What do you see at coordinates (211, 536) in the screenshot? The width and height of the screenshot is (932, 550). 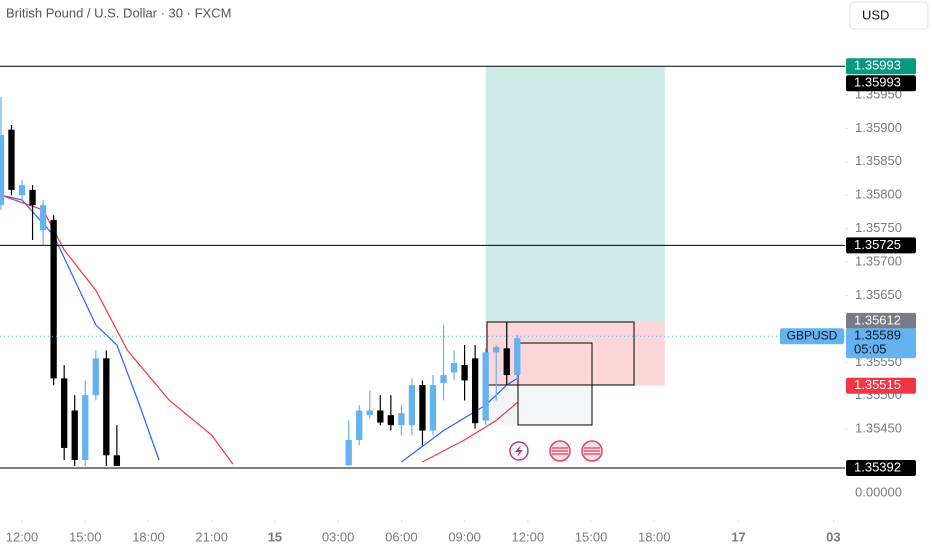 I see `x-tick-label: 21:00` at bounding box center [211, 536].